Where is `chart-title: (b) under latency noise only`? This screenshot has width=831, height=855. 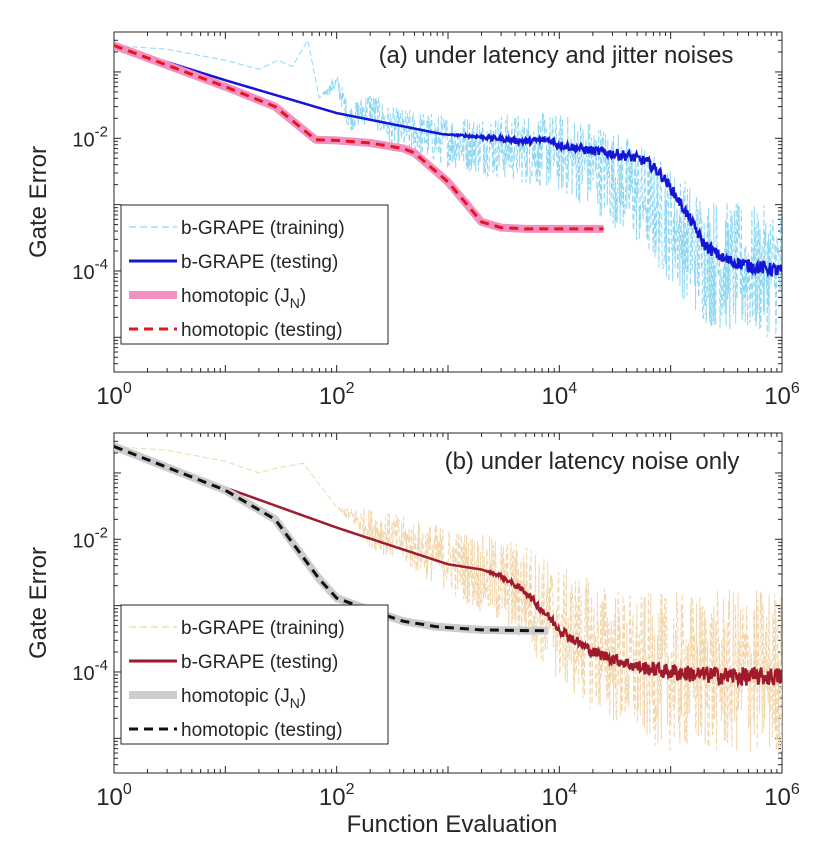
chart-title: (b) under latency noise only is located at coordinates (592, 461).